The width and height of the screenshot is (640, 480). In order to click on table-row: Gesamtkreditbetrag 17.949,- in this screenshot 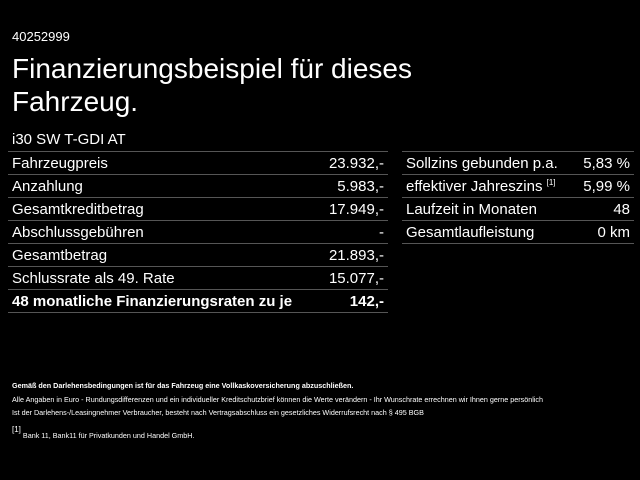, I will do `click(198, 209)`.